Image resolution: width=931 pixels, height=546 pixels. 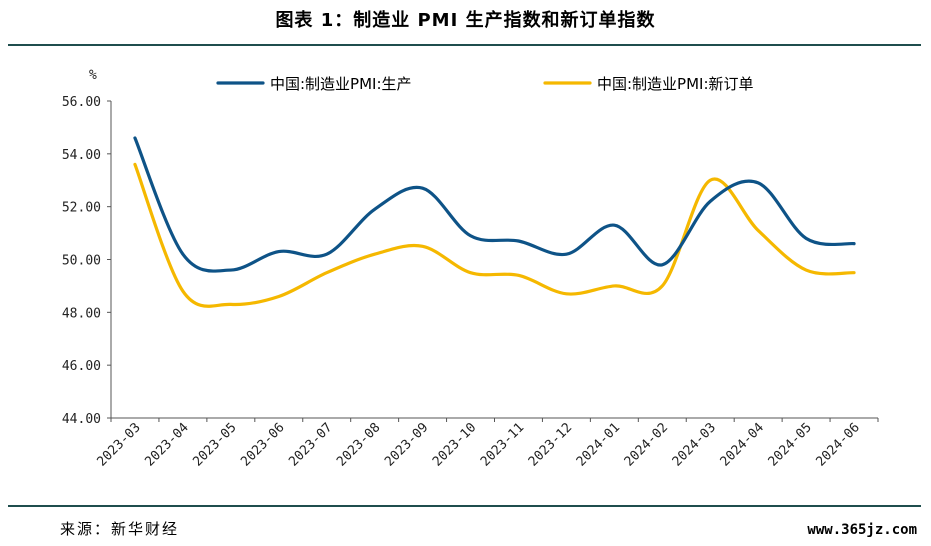 I want to click on chart-title: 图表 1：制造业 PMI 生产指数和新订单指数, so click(x=465, y=20).